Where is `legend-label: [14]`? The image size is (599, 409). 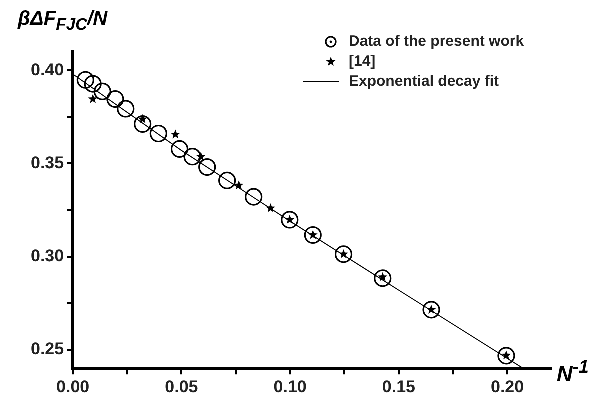 legend-label: [14] is located at coordinates (362, 61).